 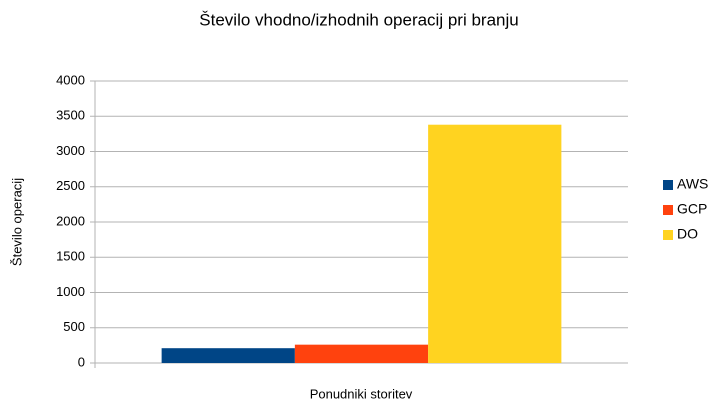 What do you see at coordinates (70, 150) in the screenshot?
I see `y-tick-label: 3000` at bounding box center [70, 150].